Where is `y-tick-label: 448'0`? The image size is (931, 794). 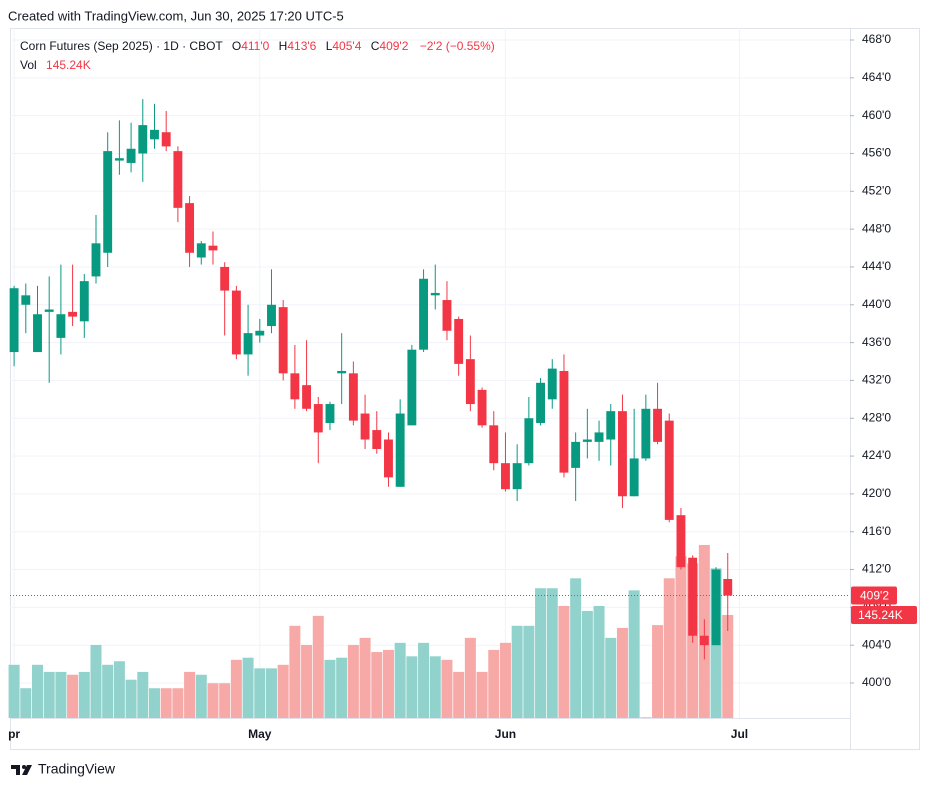 y-tick-label: 448'0 is located at coordinates (876, 228).